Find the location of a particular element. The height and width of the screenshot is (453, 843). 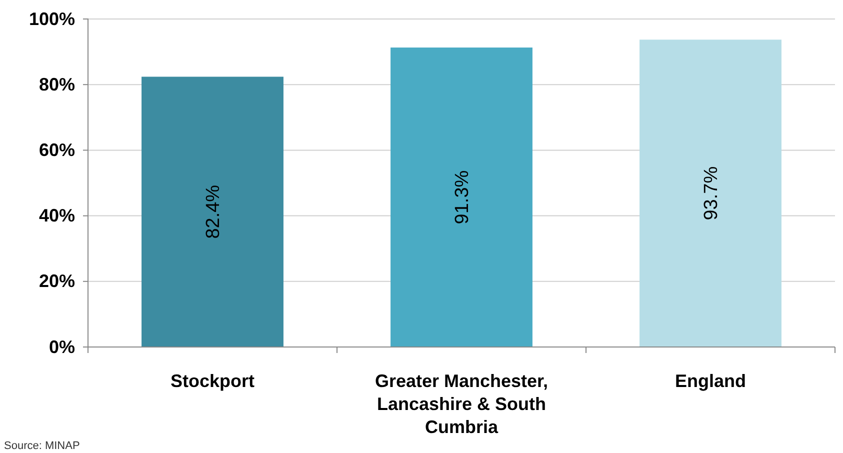

data-label: 91.3% is located at coordinates (463, 197).